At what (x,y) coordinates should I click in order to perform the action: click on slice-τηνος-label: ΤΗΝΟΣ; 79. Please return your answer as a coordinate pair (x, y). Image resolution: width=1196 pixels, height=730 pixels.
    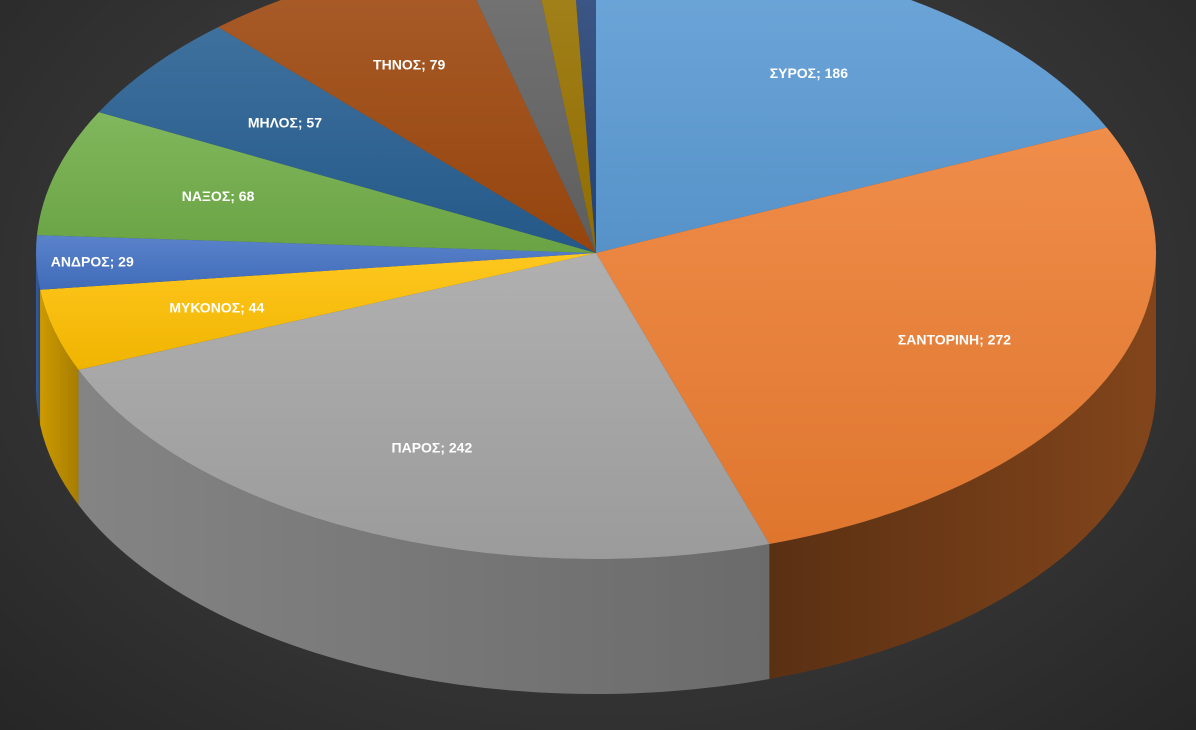
    Looking at the image, I should click on (409, 65).